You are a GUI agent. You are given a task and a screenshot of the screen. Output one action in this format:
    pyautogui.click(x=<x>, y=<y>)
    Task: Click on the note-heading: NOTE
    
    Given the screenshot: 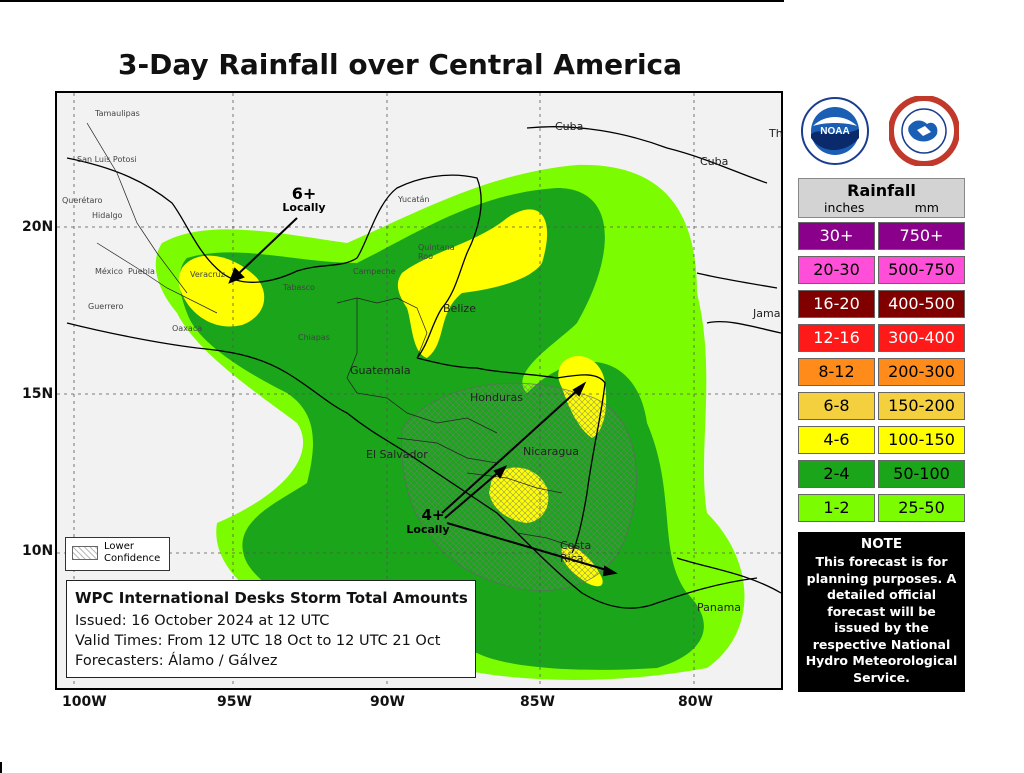 What is the action you would take?
    pyautogui.click(x=881, y=544)
    